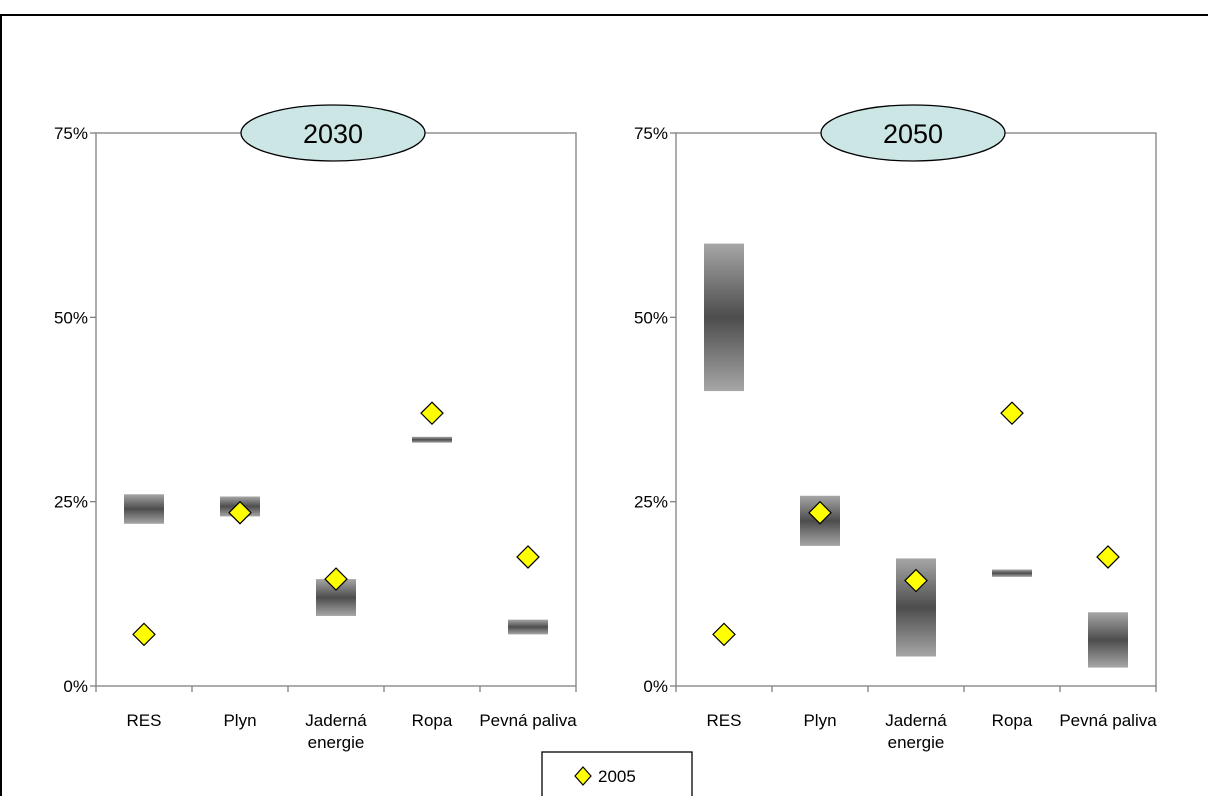  I want to click on legend: 2005, so click(617, 773).